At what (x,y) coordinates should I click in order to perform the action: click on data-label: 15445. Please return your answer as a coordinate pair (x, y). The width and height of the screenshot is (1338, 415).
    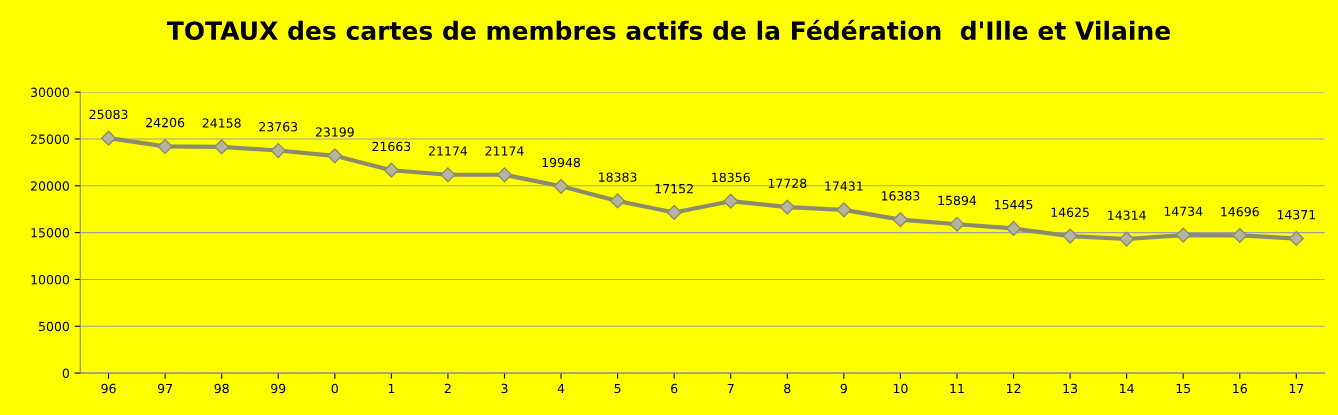
    Looking at the image, I should click on (1014, 205).